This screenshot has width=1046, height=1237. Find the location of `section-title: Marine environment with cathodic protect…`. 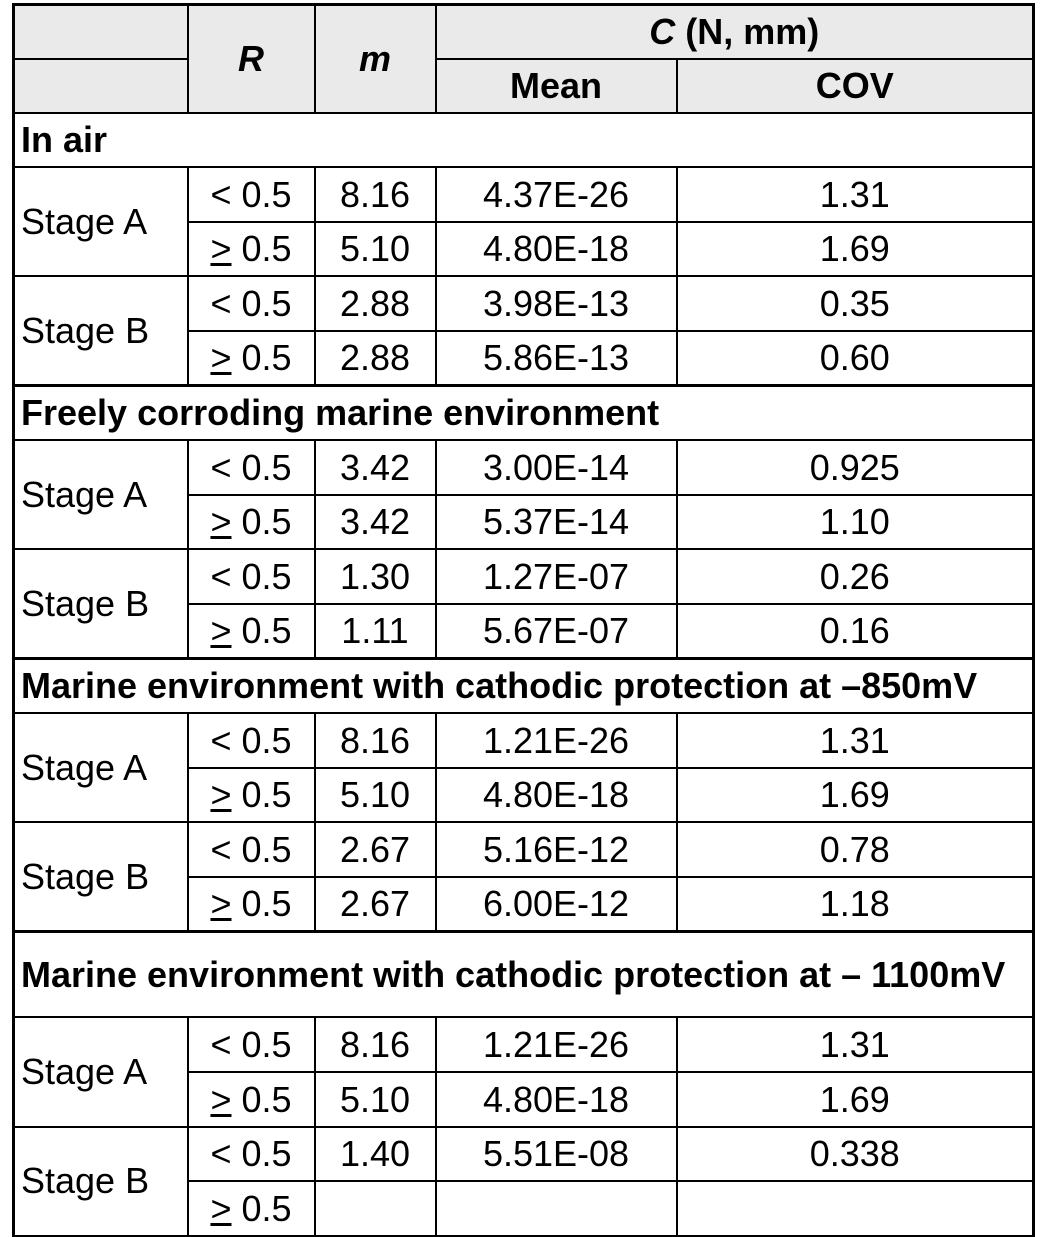

section-title: Marine environment with cathodic protect… is located at coordinates (523, 685).